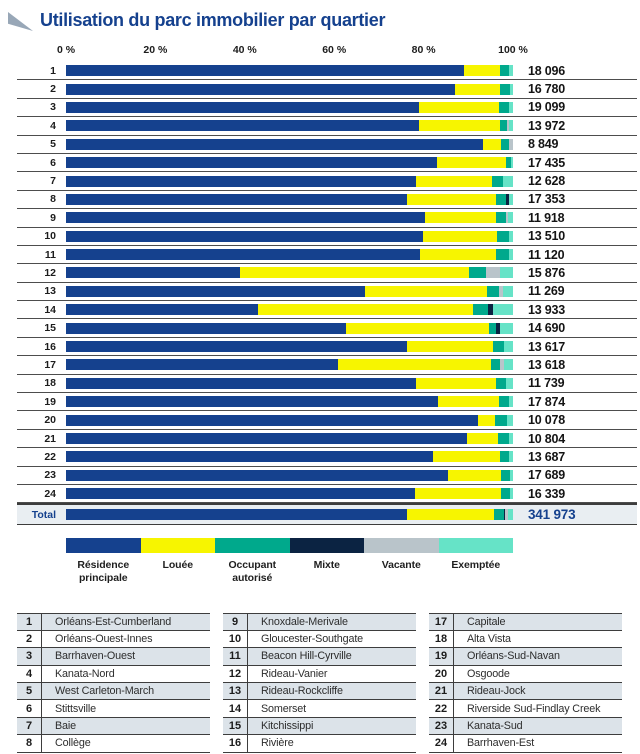 This screenshot has width=640, height=754. Describe the element at coordinates (178, 565) in the screenshot. I see `legend-label-louee: Louée` at that location.